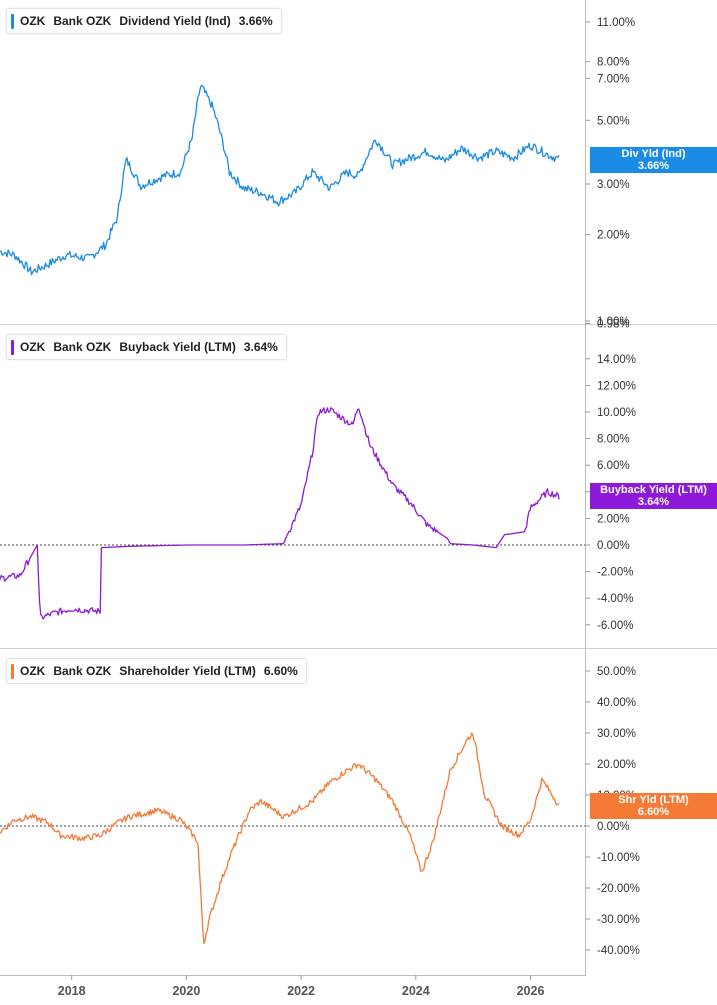 The width and height of the screenshot is (717, 1005). Describe the element at coordinates (186, 991) in the screenshot. I see `x-tick-label: 2020` at that location.